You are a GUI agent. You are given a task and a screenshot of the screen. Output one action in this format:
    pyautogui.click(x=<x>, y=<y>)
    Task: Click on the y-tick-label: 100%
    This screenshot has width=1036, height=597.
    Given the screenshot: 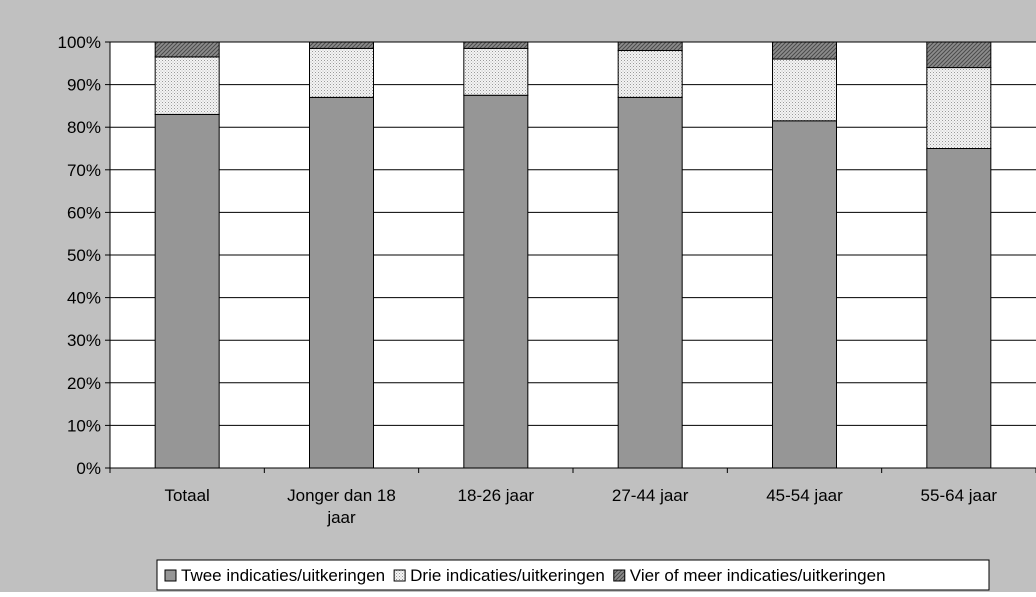 What is the action you would take?
    pyautogui.click(x=79, y=42)
    